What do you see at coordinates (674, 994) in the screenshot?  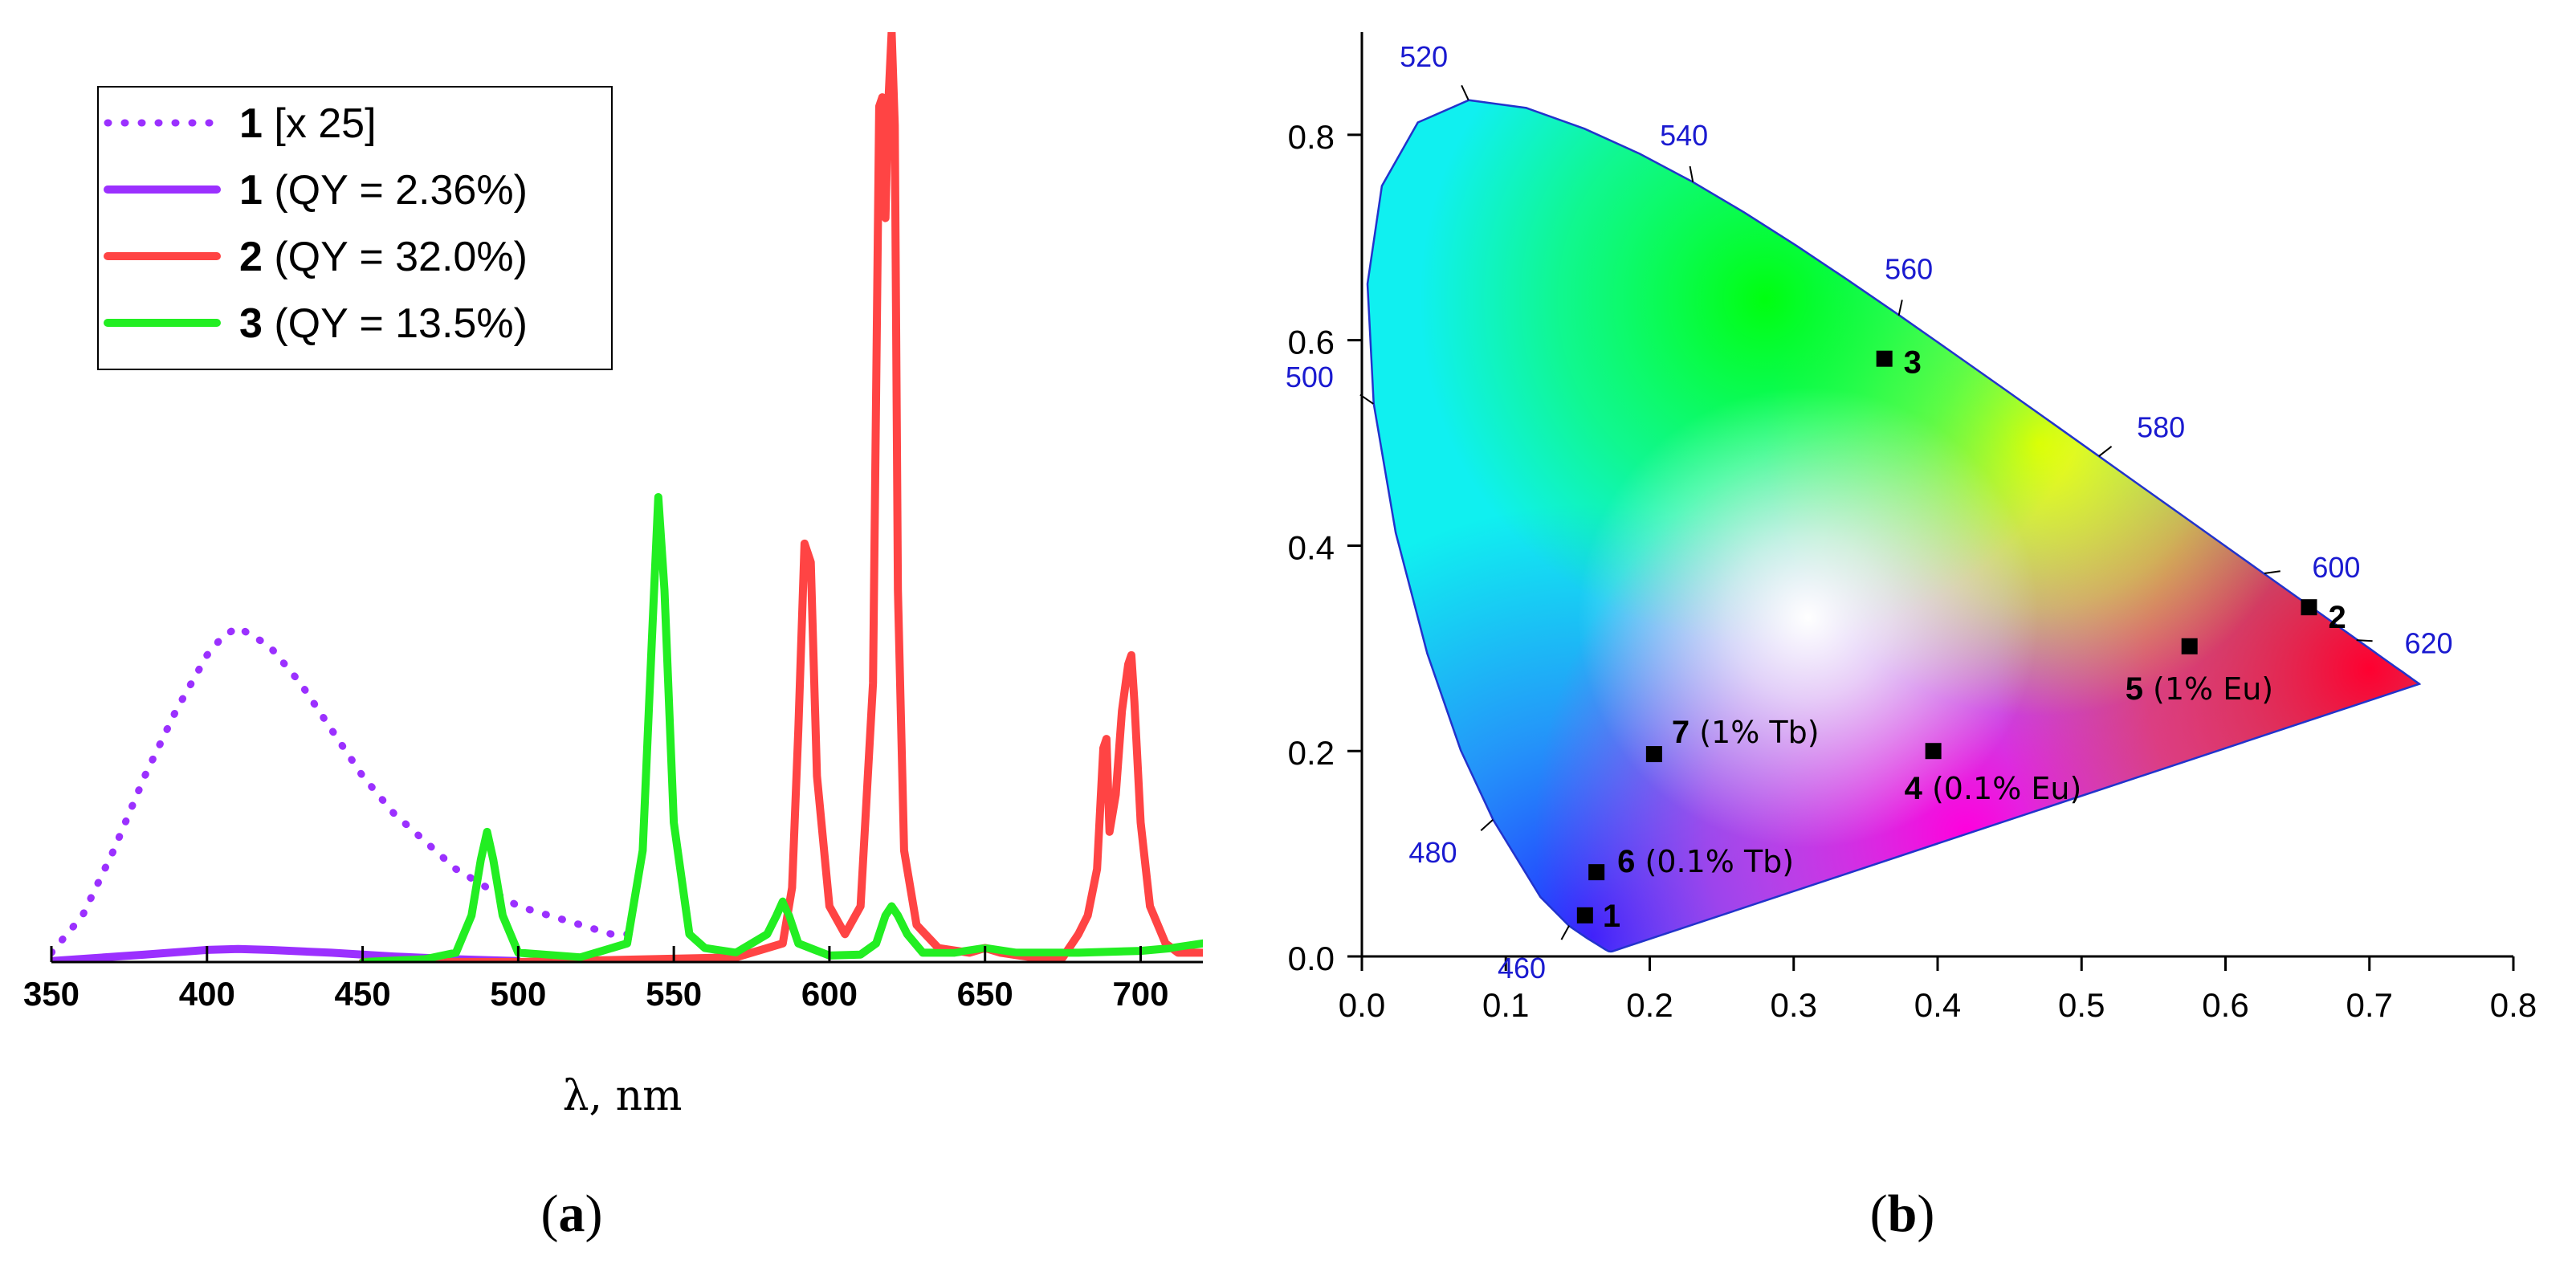 I see `spectrum-x-tick-label: 550` at bounding box center [674, 994].